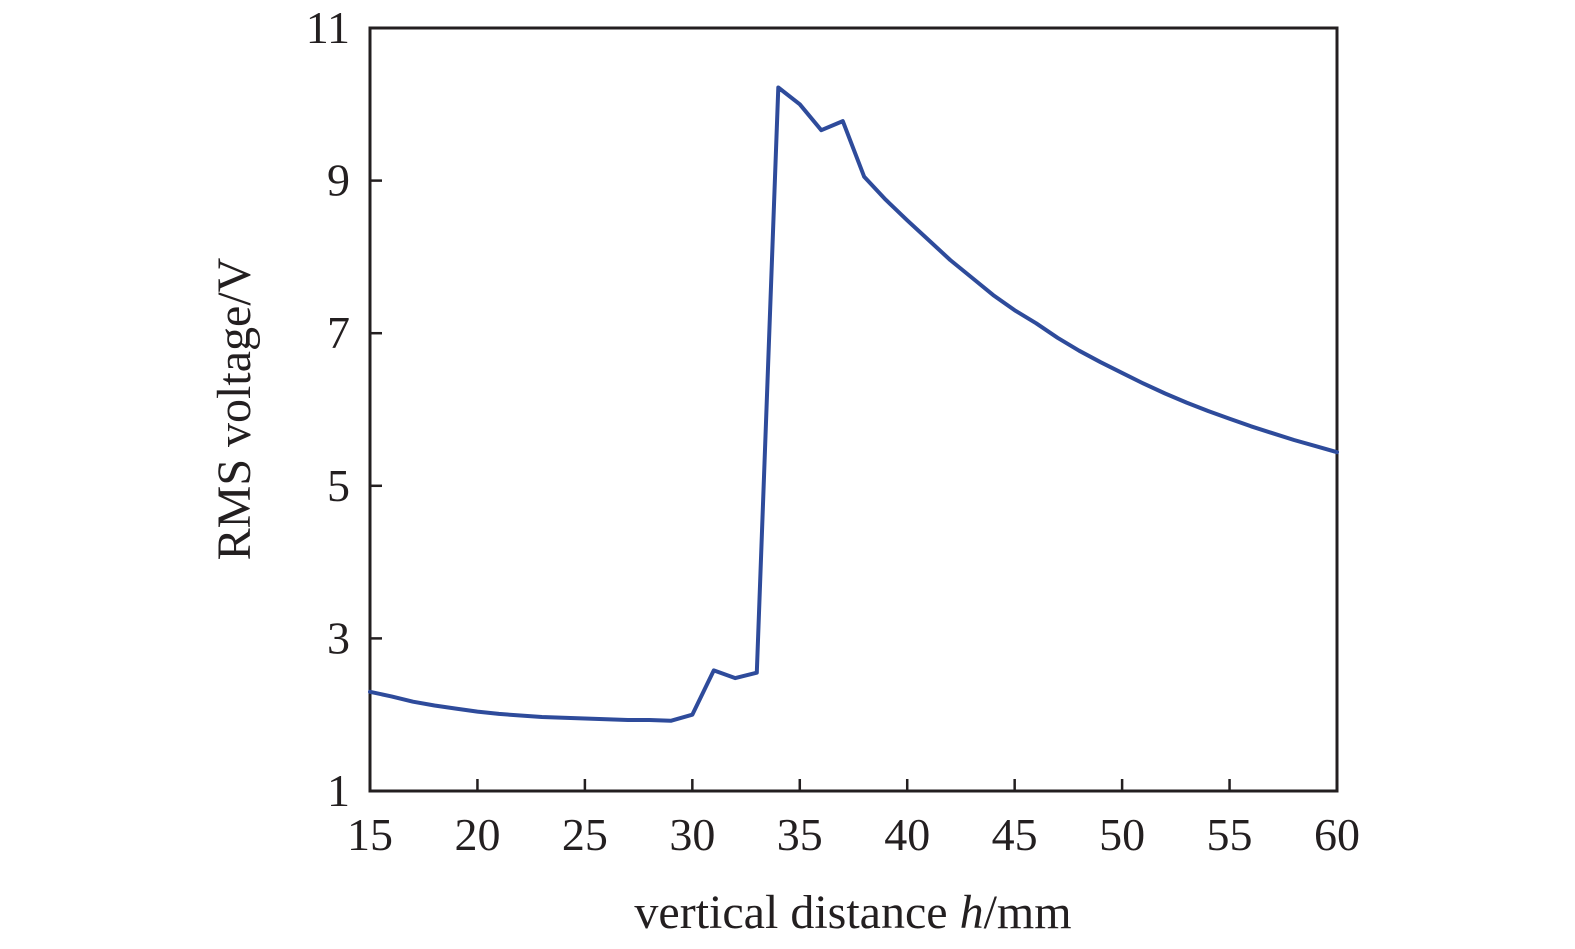 Image resolution: width=1575 pixels, height=949 pixels. Describe the element at coordinates (1122, 834) in the screenshot. I see `x-tick-label: 50` at that location.